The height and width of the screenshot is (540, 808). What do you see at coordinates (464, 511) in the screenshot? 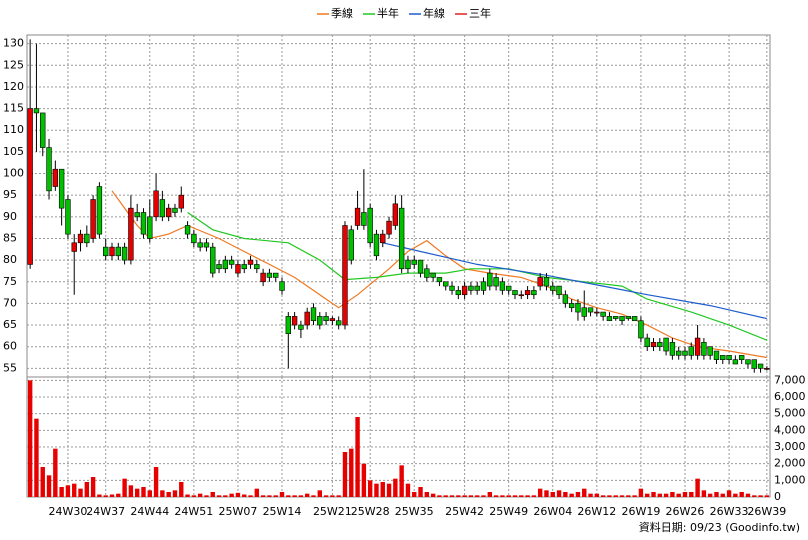
I see `x-tick-label: 25W42` at bounding box center [464, 511].